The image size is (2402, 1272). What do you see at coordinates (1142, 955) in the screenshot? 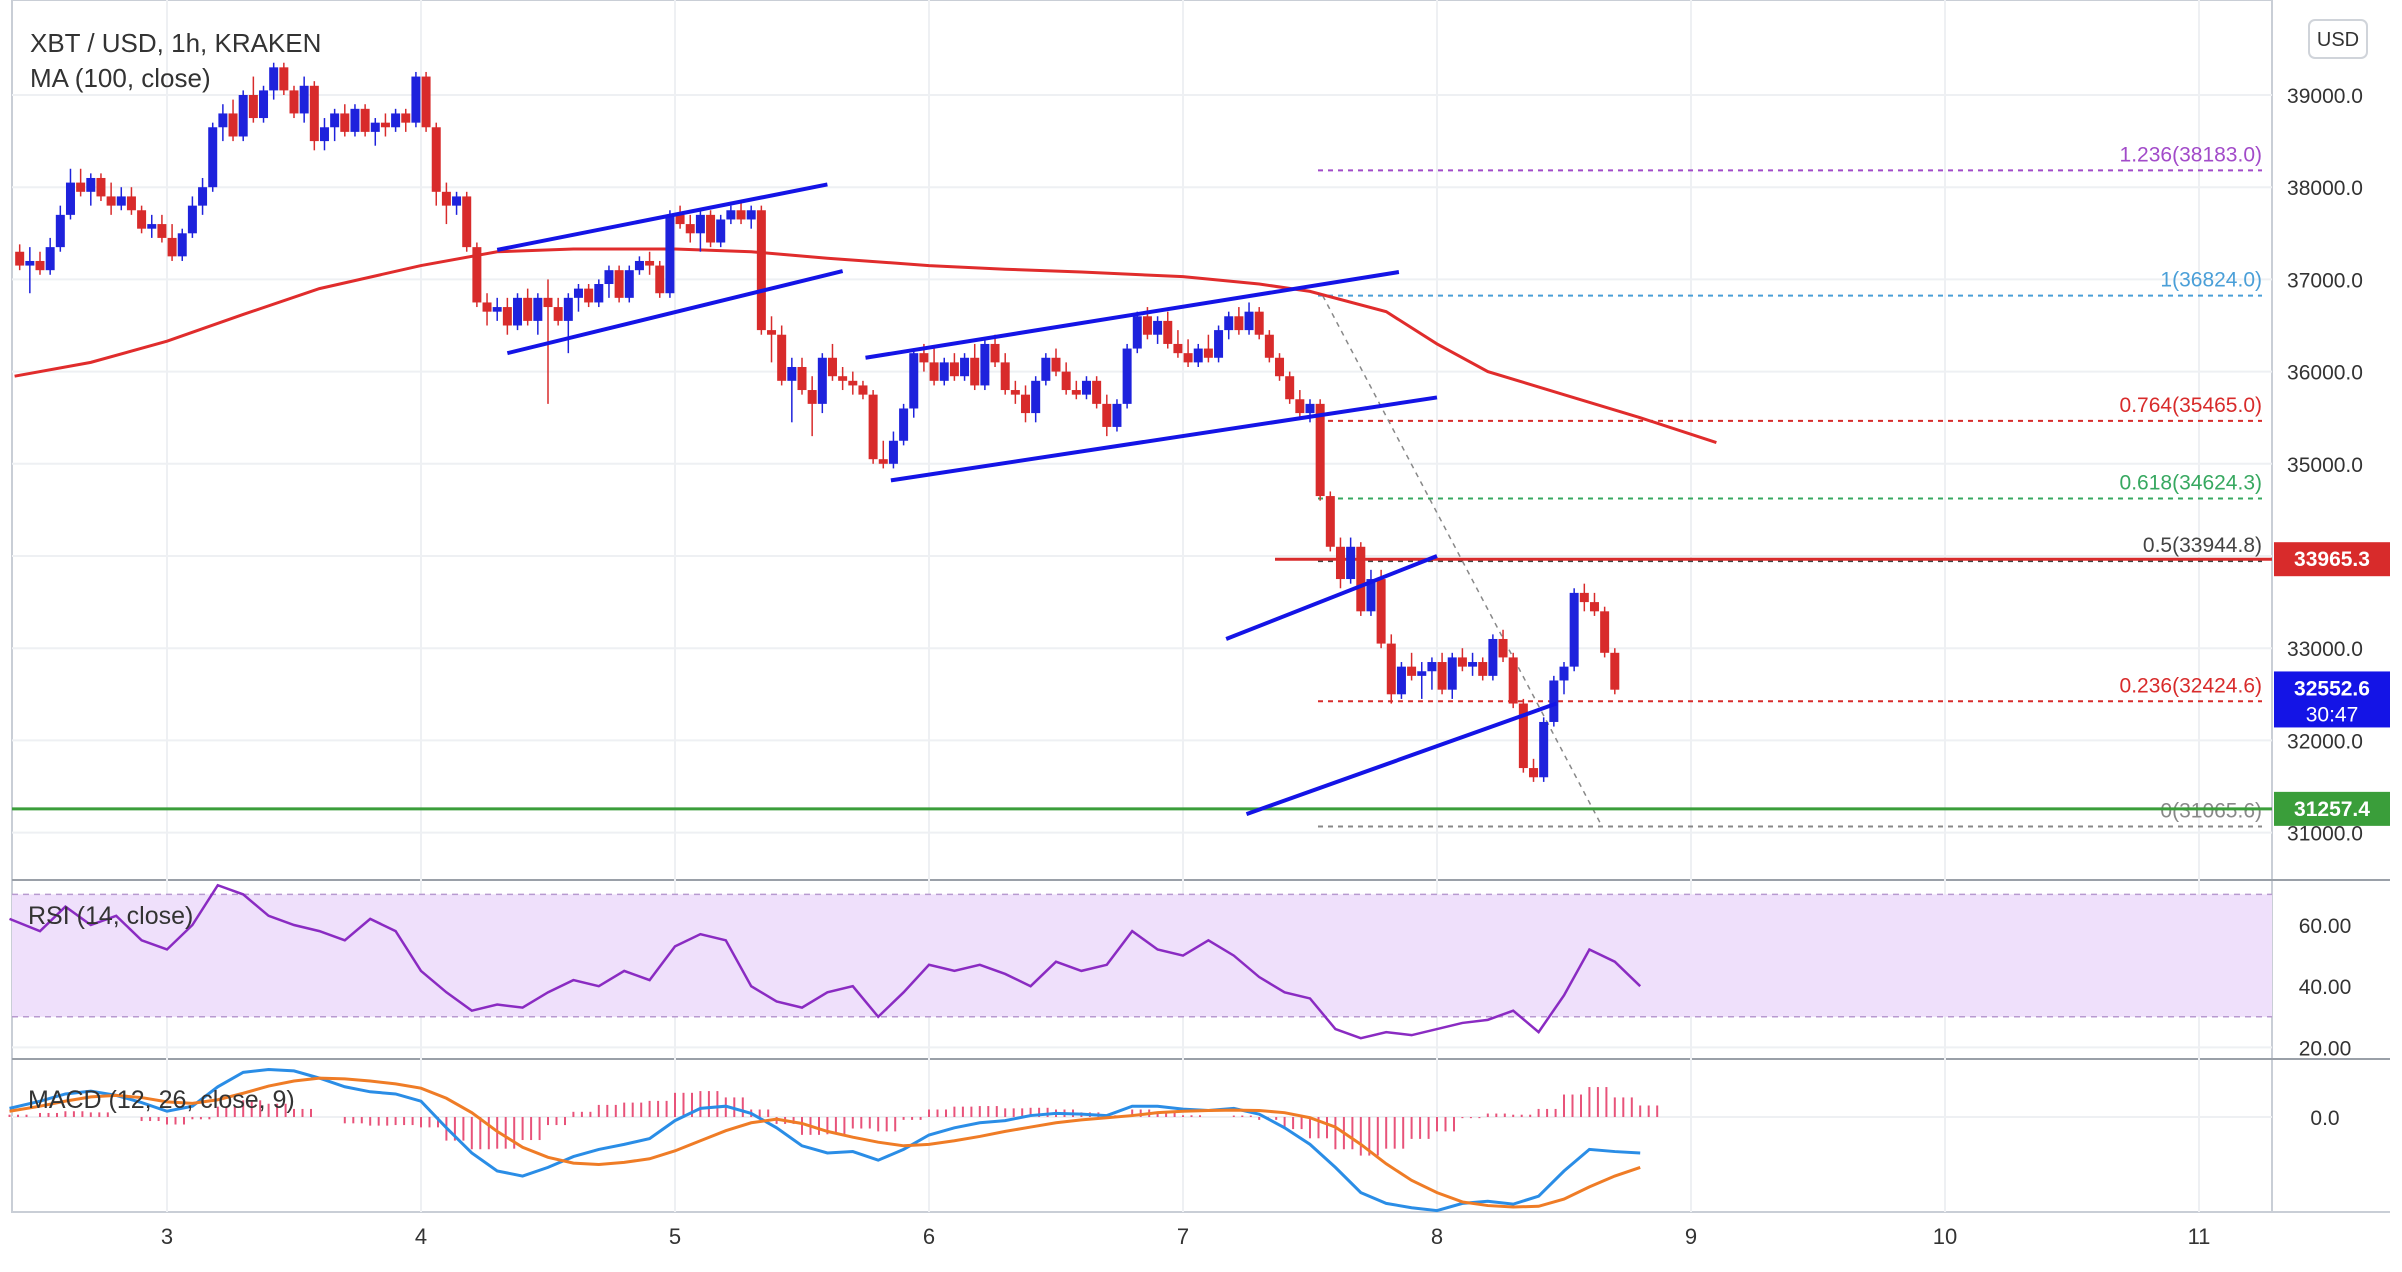
I see `rsi-band` at bounding box center [1142, 955].